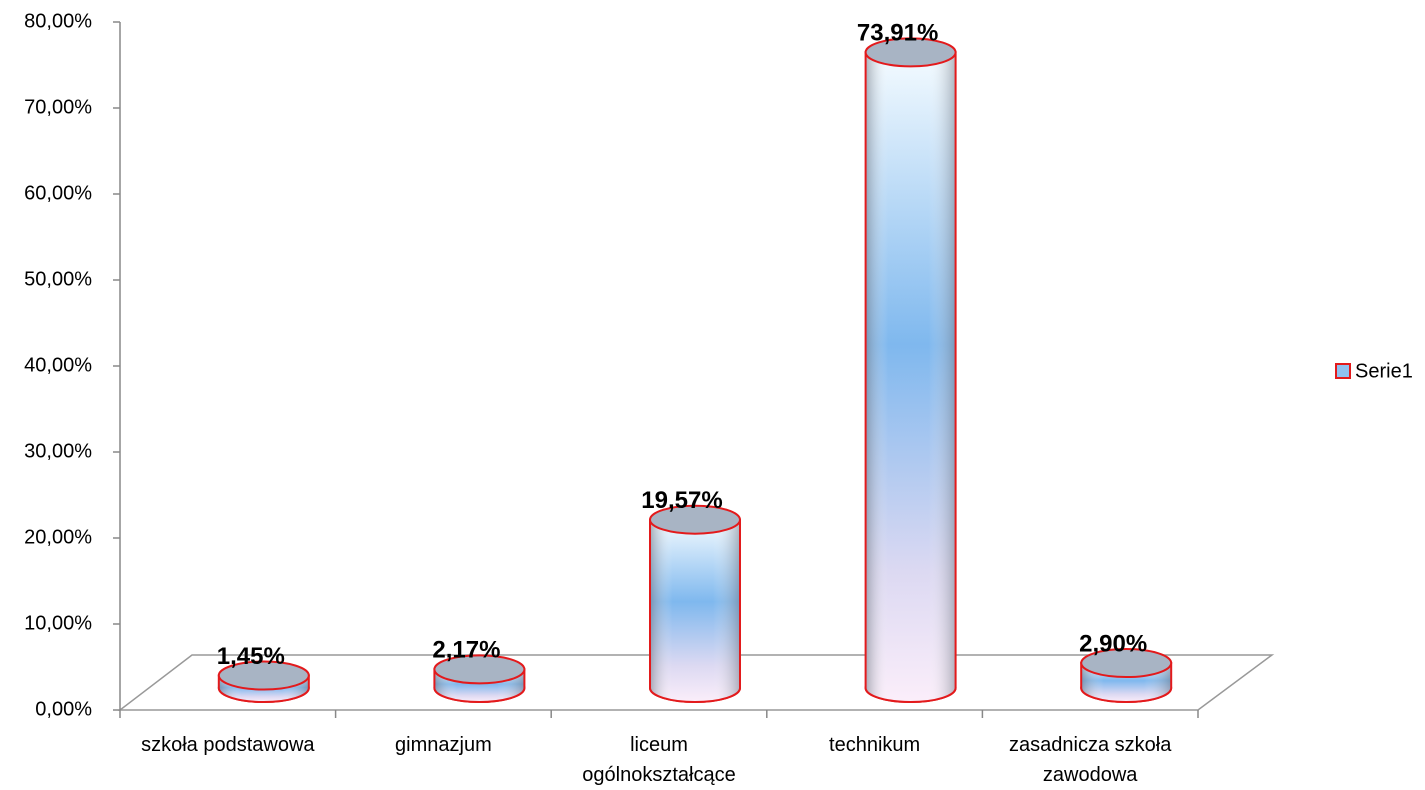 The image size is (1425, 790). Describe the element at coordinates (659, 760) in the screenshot. I see `x-tick-label: liceum ogólnokształcące` at that location.